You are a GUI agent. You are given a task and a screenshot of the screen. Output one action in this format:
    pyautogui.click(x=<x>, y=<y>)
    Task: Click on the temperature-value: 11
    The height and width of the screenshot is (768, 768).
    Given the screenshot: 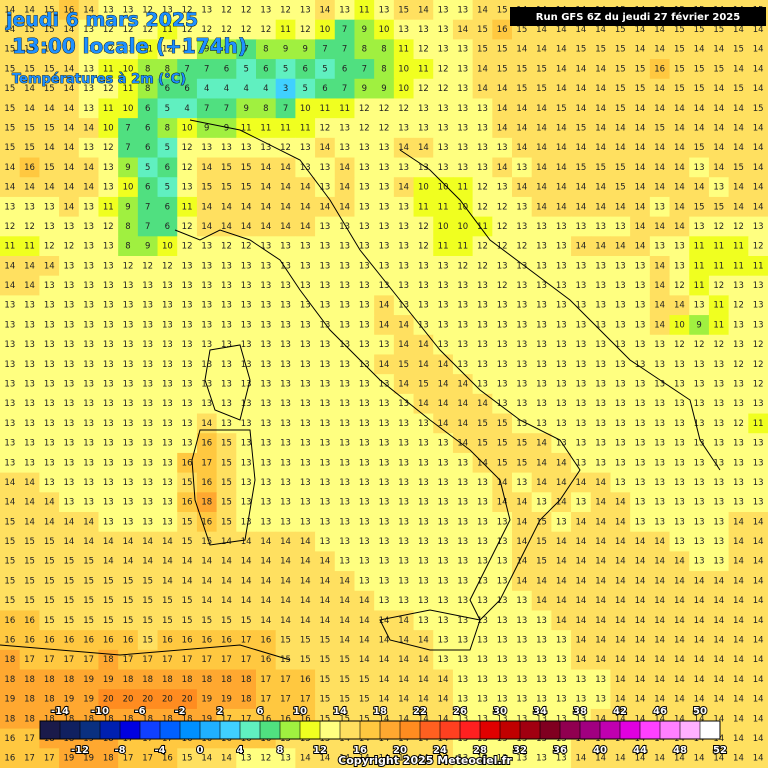 What is the action you would take?
    pyautogui.click(x=699, y=286)
    